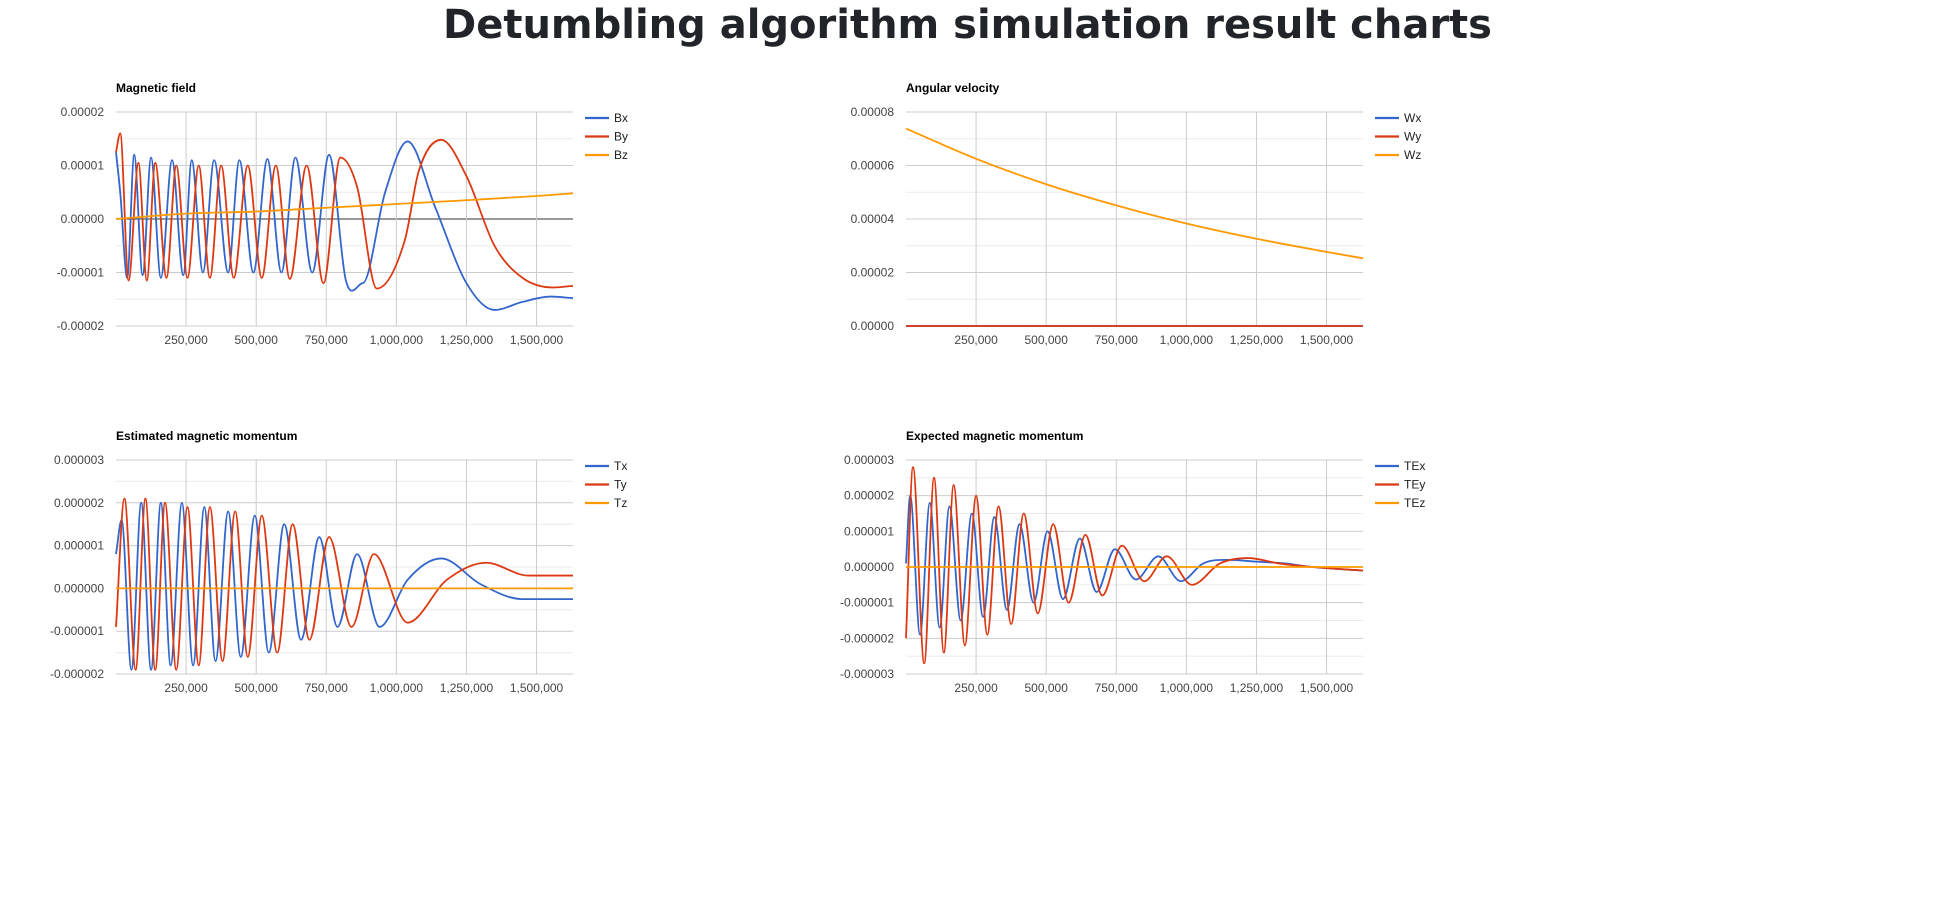 The height and width of the screenshot is (917, 1935). Describe the element at coordinates (621, 155) in the screenshot. I see `legend-label-bz: Bz` at that location.